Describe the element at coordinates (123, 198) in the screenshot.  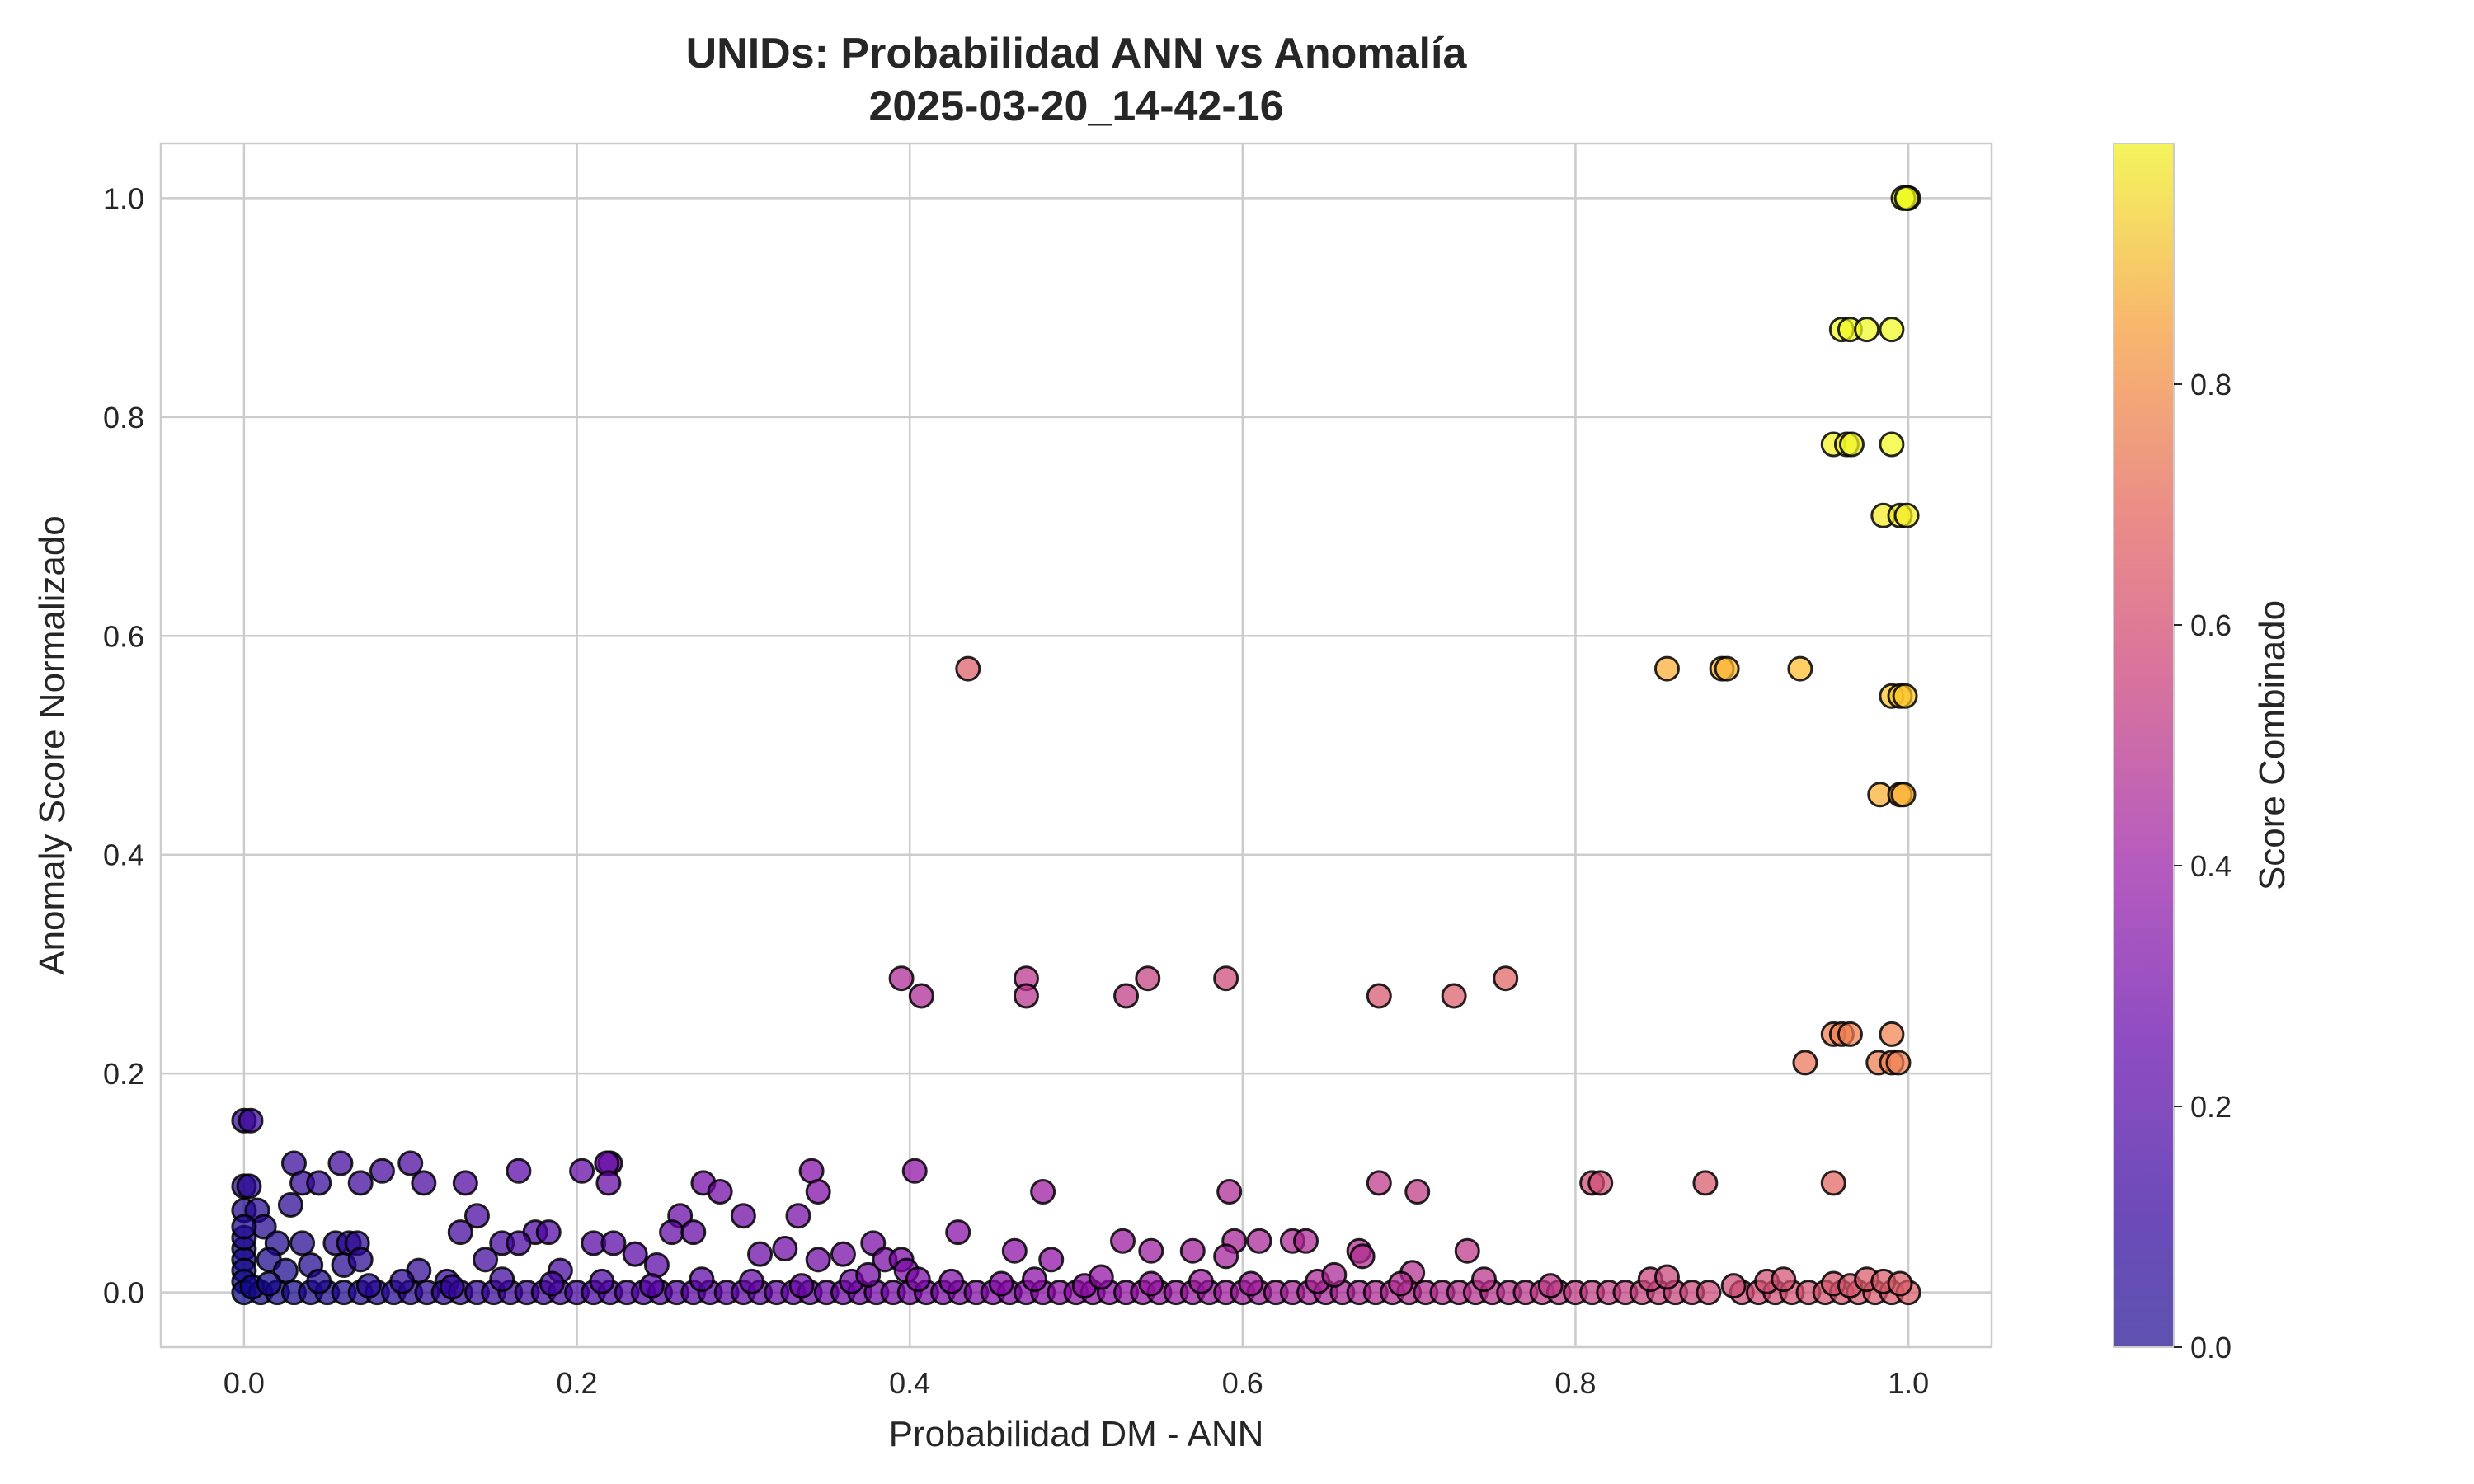
I see `y-tick-label: 1.0` at that location.